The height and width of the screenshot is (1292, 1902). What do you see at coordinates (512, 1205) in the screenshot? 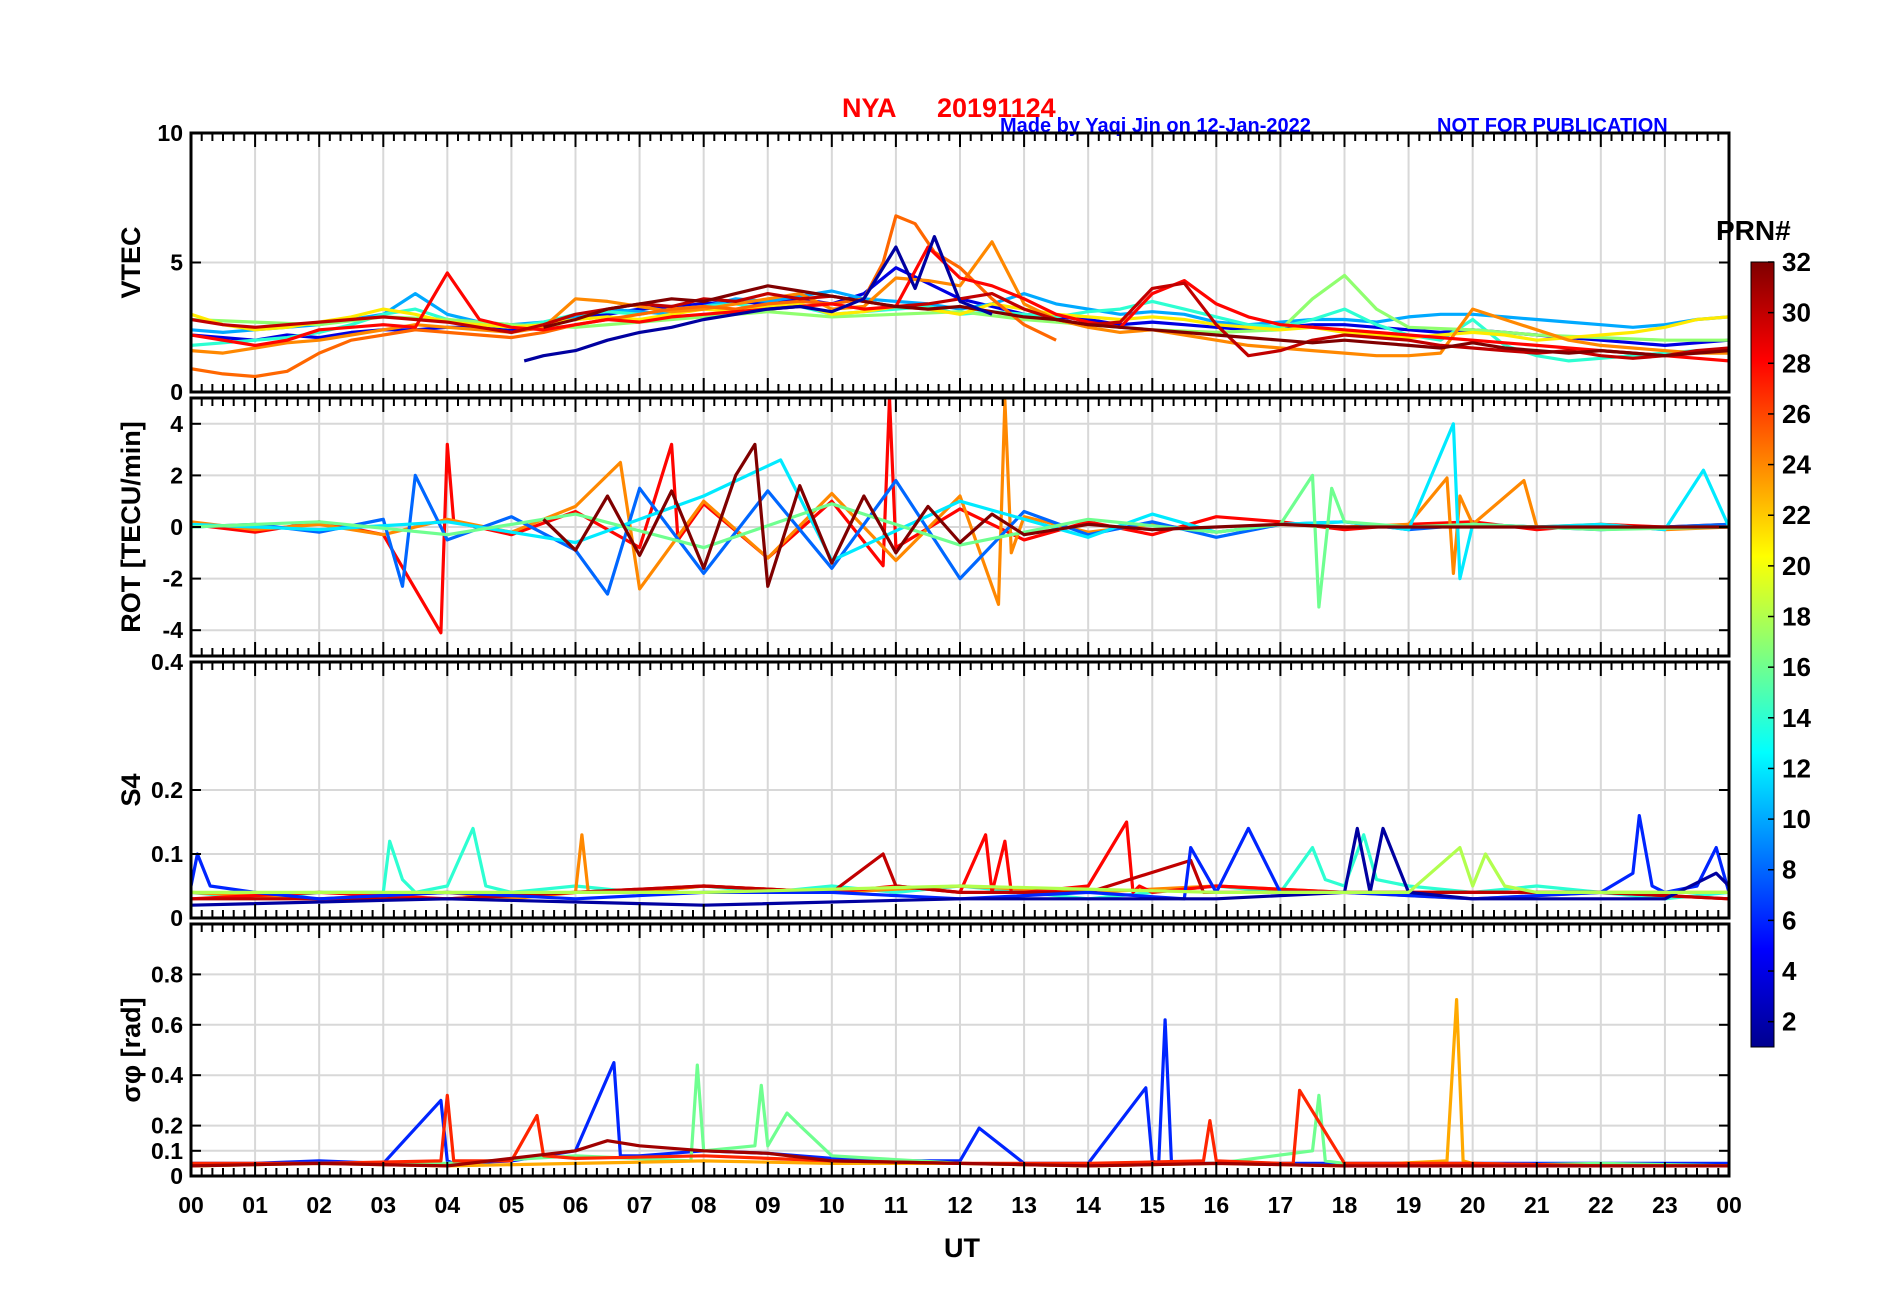
I see `x-tick-label: 05` at bounding box center [512, 1205].